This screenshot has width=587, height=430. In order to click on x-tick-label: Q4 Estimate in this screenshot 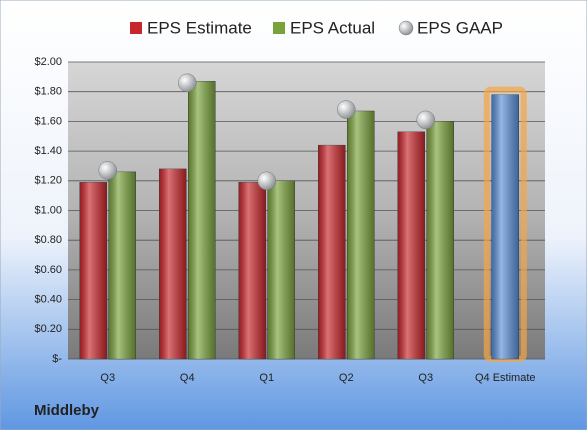, I will do `click(505, 378)`.